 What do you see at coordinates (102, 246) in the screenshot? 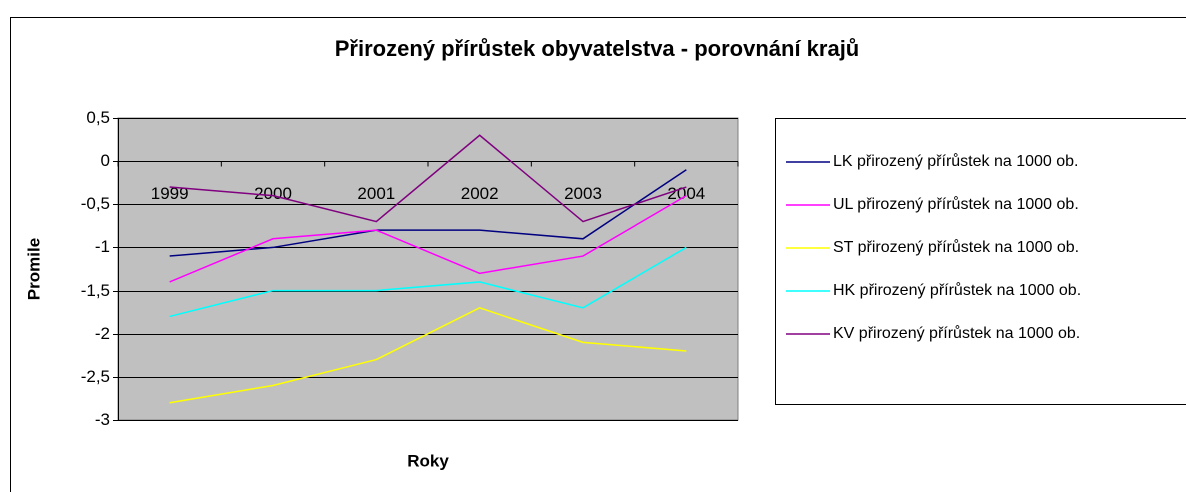
I see `y-tick-label: -1` at bounding box center [102, 246].